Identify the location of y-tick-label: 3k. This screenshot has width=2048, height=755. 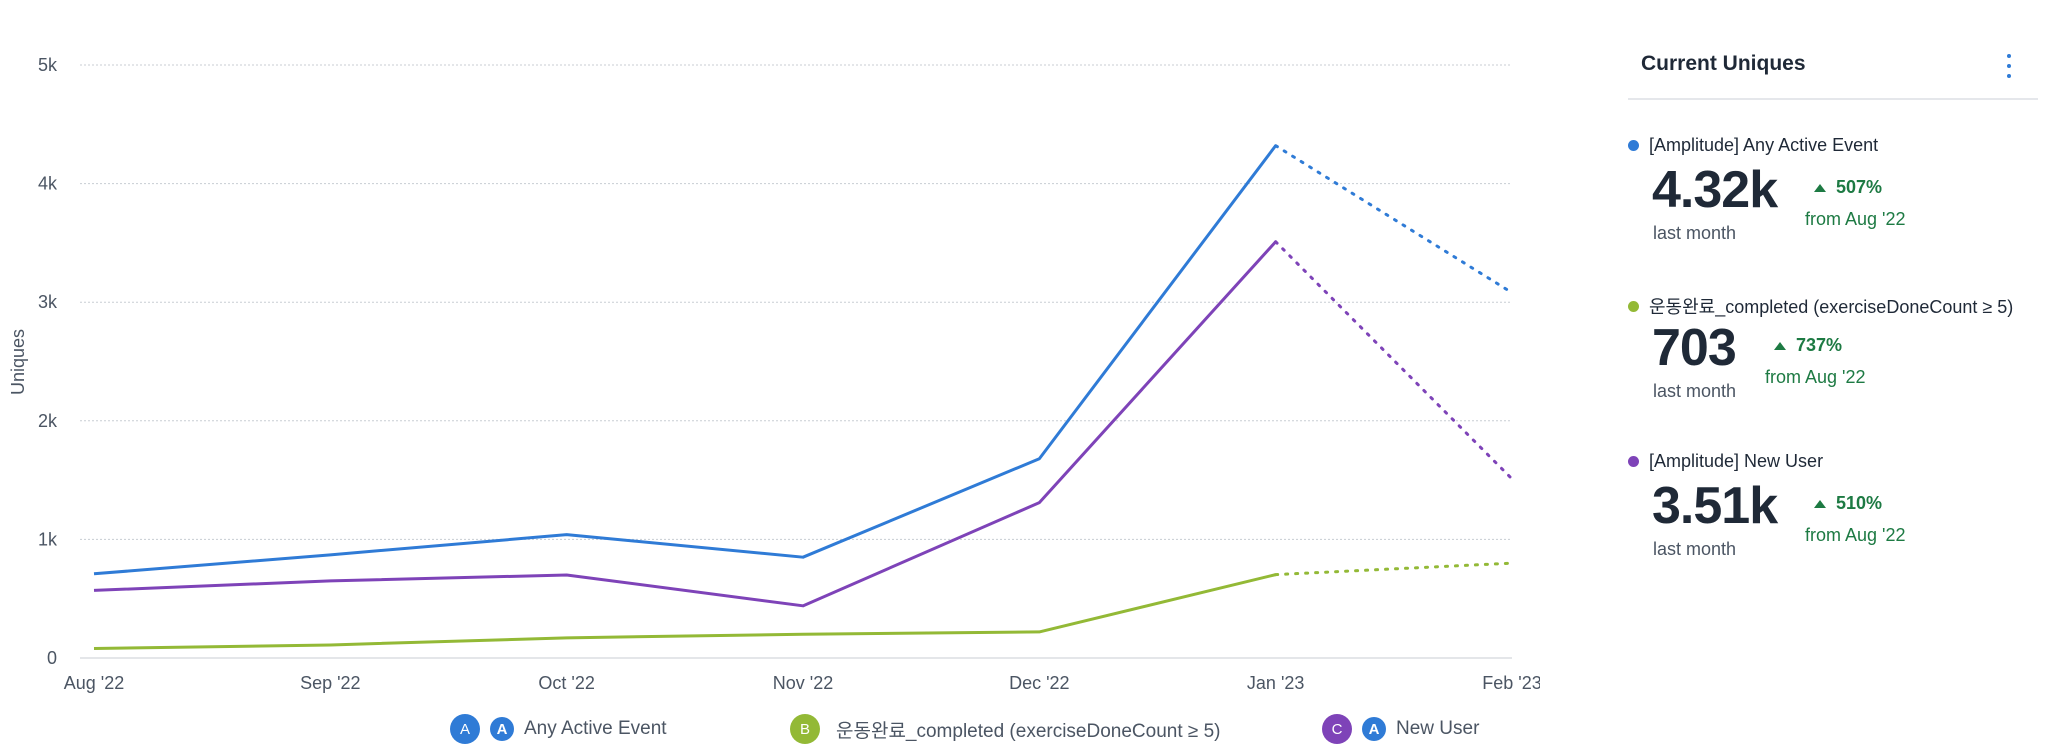
(48, 302).